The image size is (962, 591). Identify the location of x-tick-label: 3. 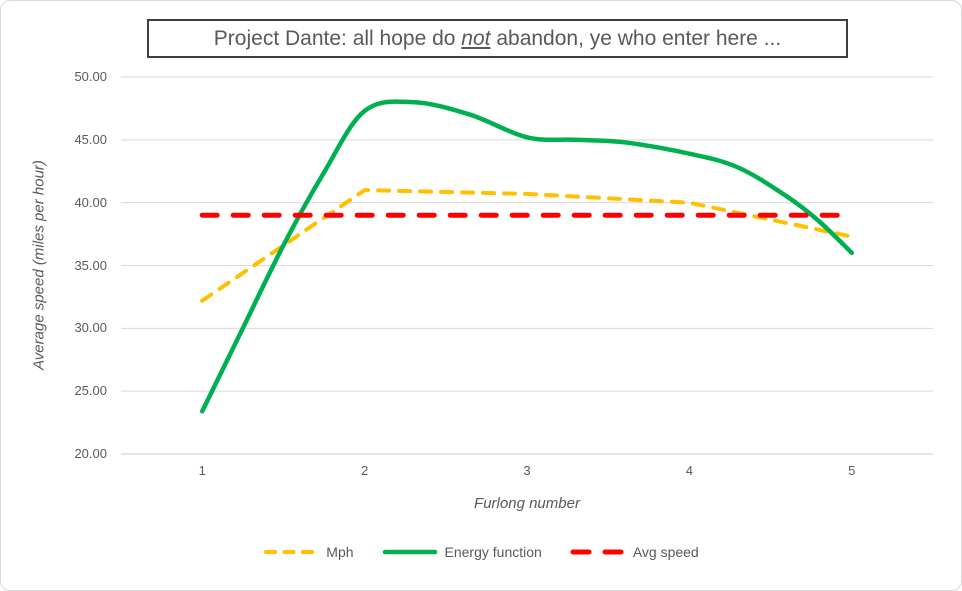
(527, 470).